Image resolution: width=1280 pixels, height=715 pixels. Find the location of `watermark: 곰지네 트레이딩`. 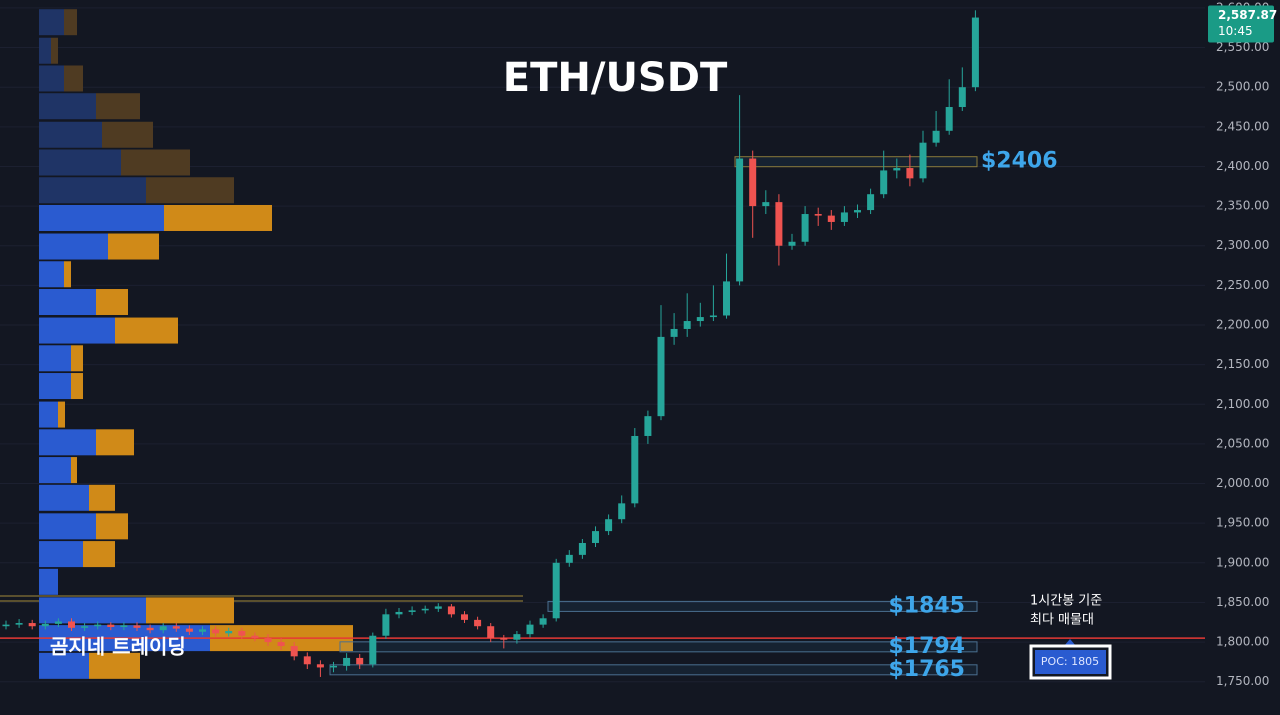

watermark: 곰지네 트레이딩 is located at coordinates (118, 647).